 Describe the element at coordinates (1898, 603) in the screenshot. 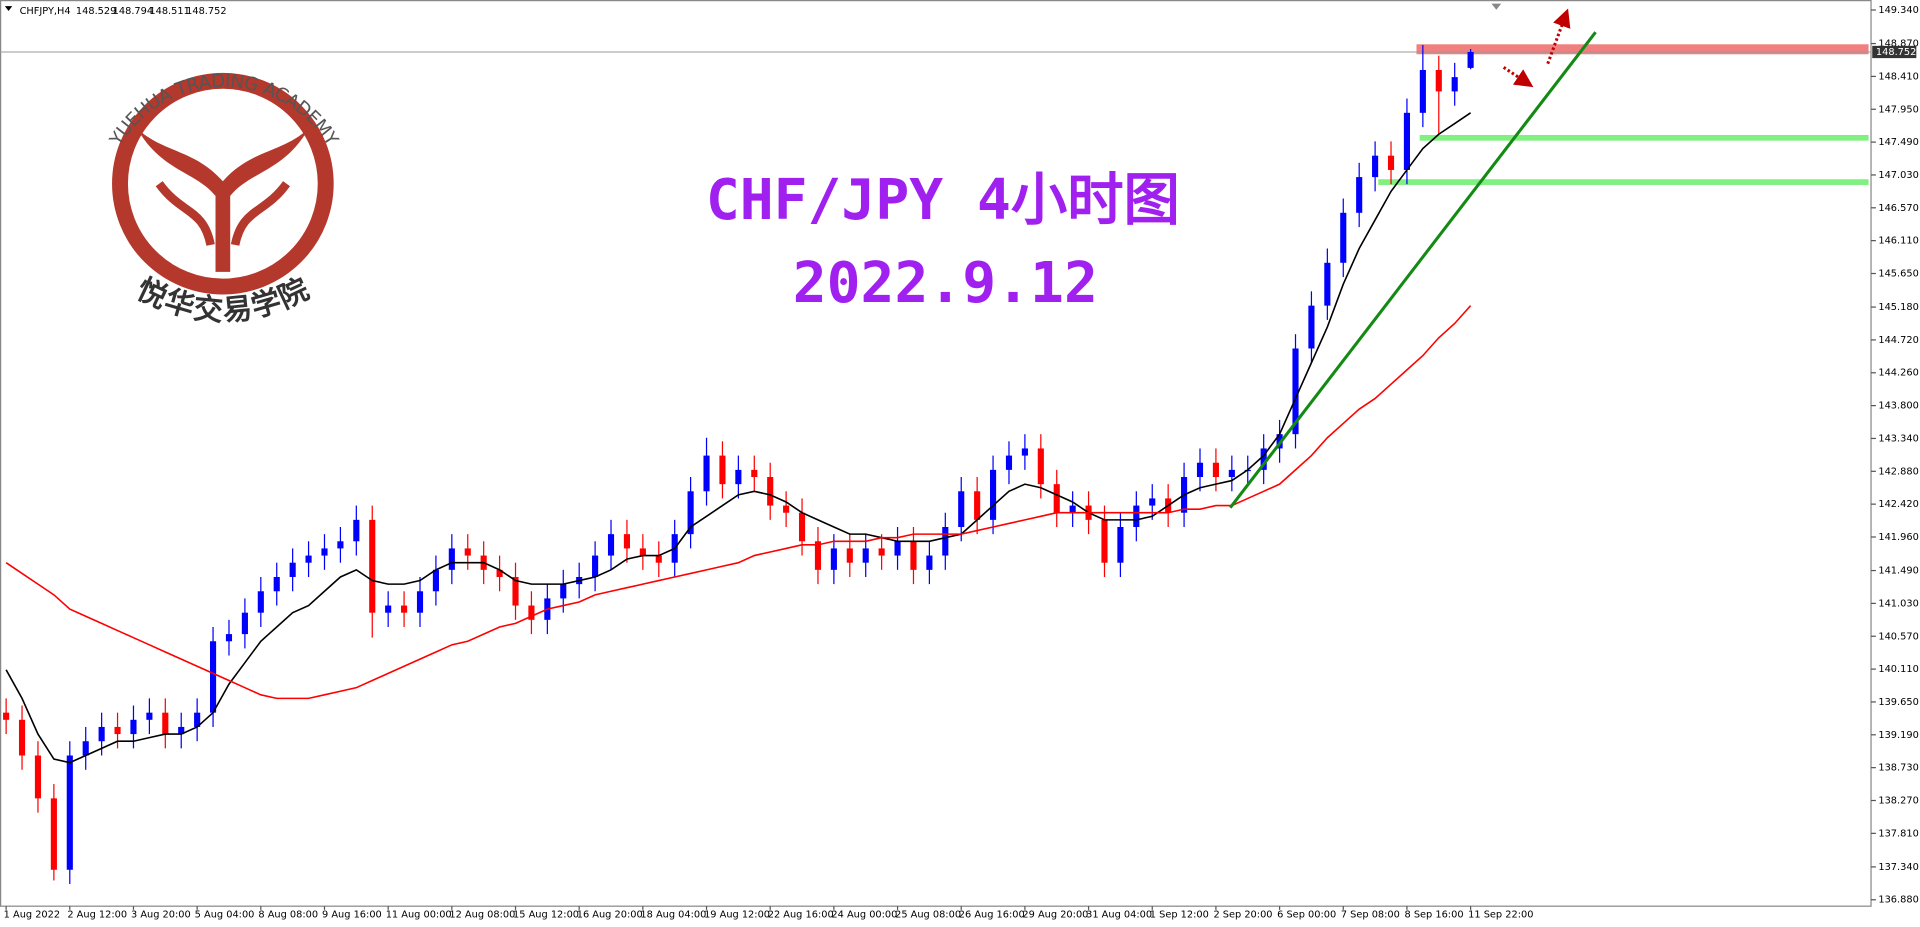

I see `y-tick-label: 141.030` at that location.